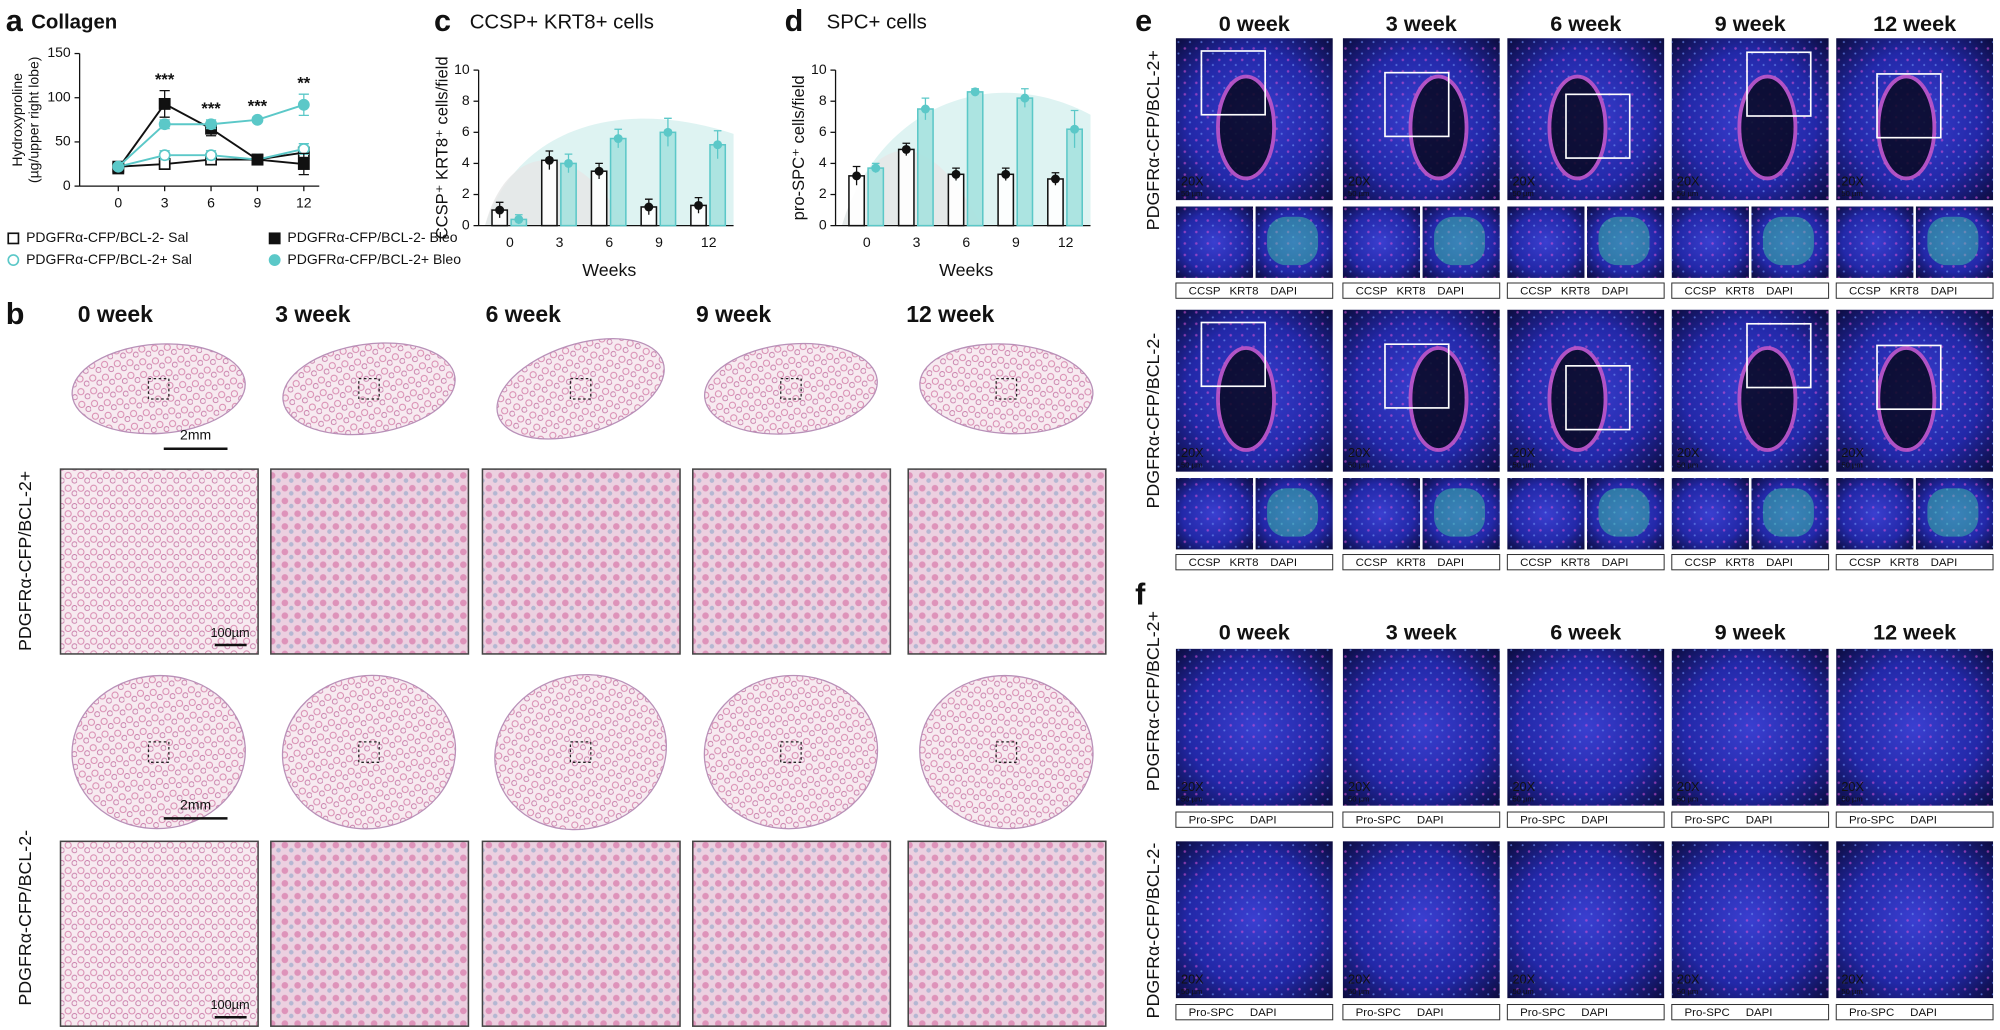  Describe the element at coordinates (15, 314) in the screenshot. I see `panel-label: b` at that location.